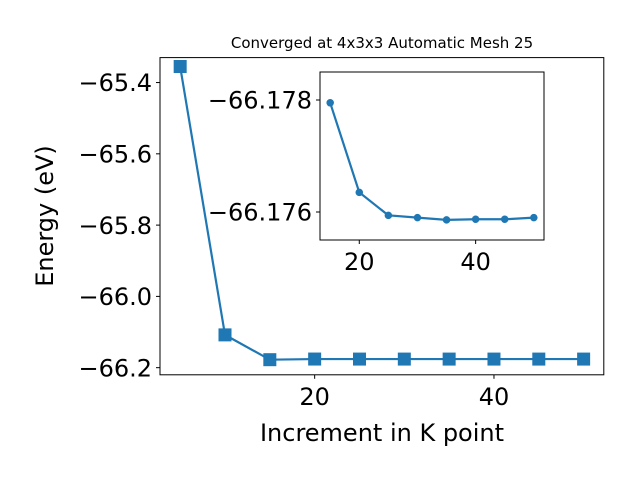 The height and width of the screenshot is (480, 640). What do you see at coordinates (115, 226) in the screenshot?
I see `main-y-tick-label: −65.8` at bounding box center [115, 226].